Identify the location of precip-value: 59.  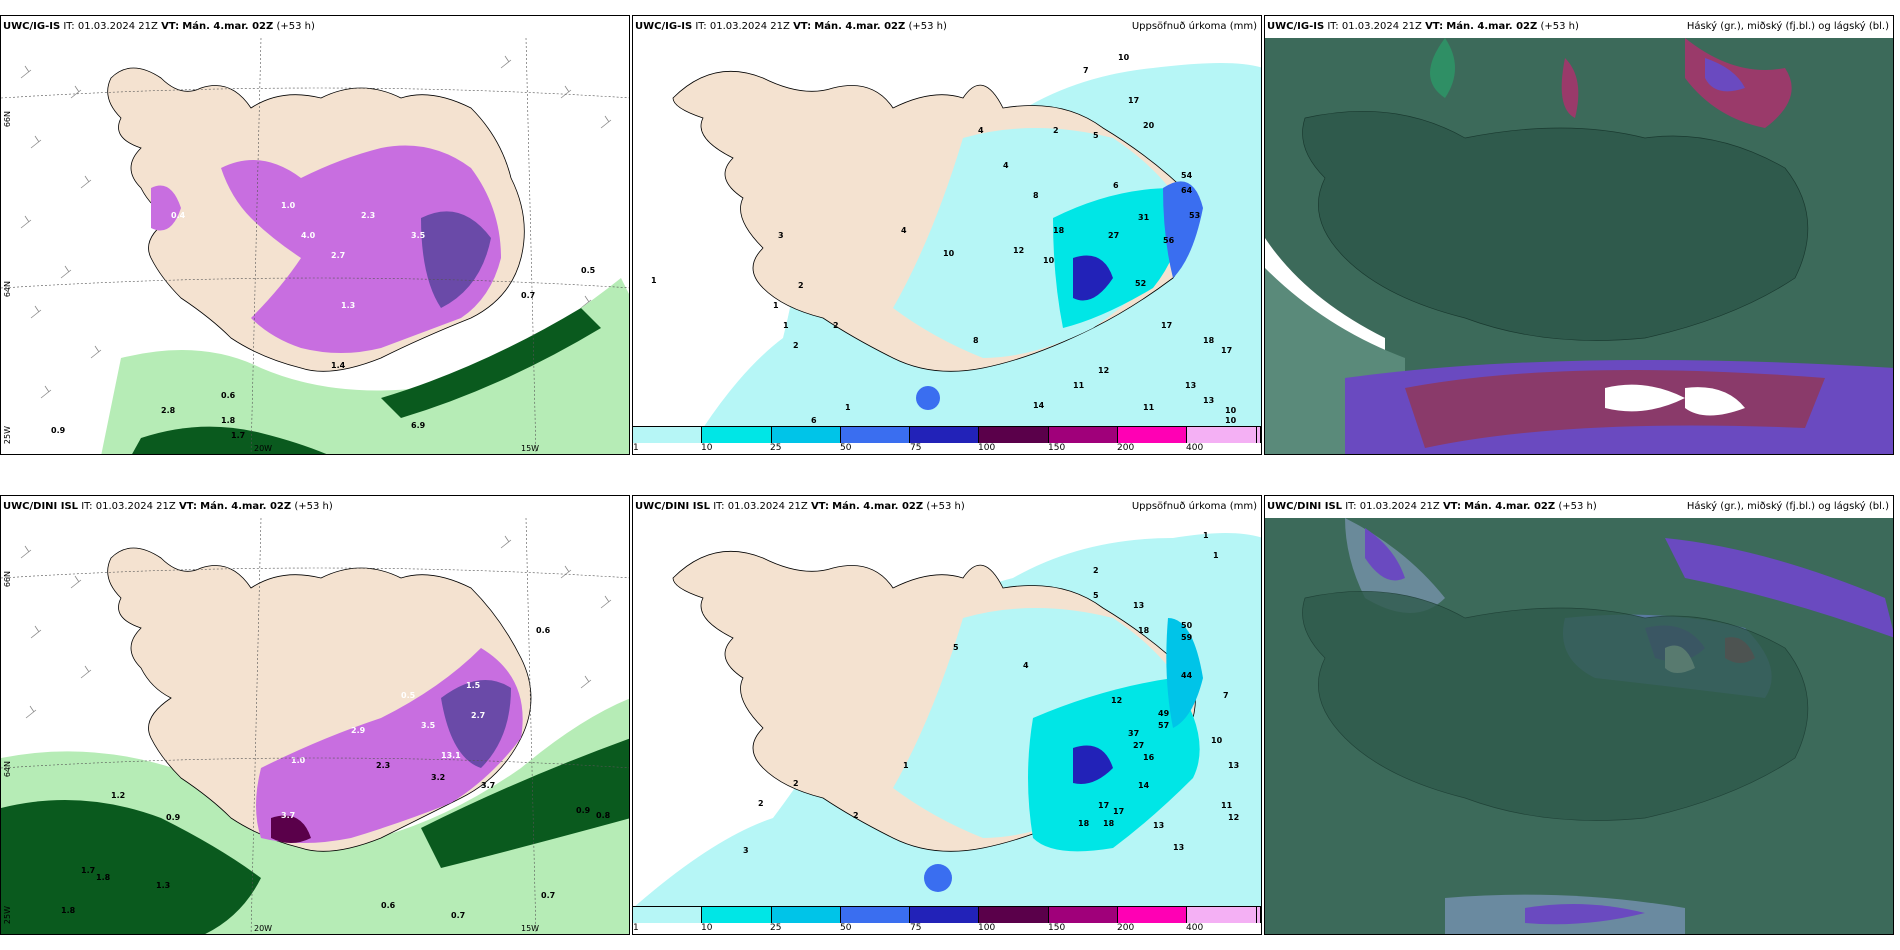
(1187, 637).